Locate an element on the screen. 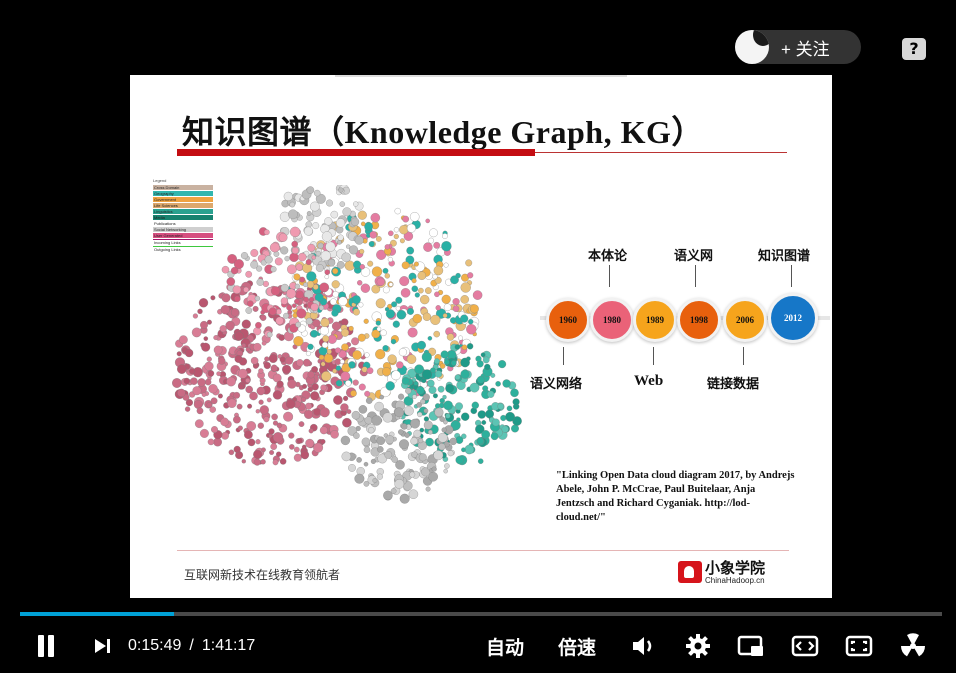  timeline-tick is located at coordinates (609, 276).